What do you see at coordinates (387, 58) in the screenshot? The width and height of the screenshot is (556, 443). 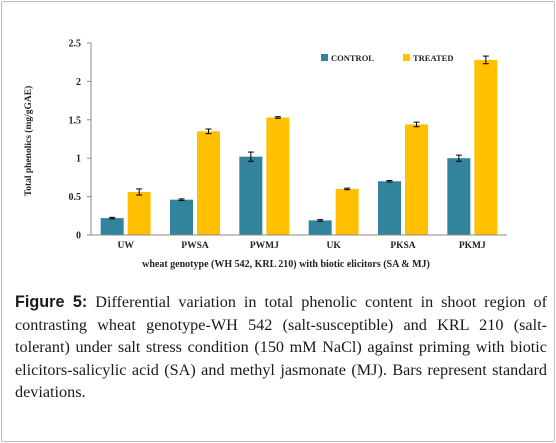 I see `legend: CONTROL TREATED` at bounding box center [387, 58].